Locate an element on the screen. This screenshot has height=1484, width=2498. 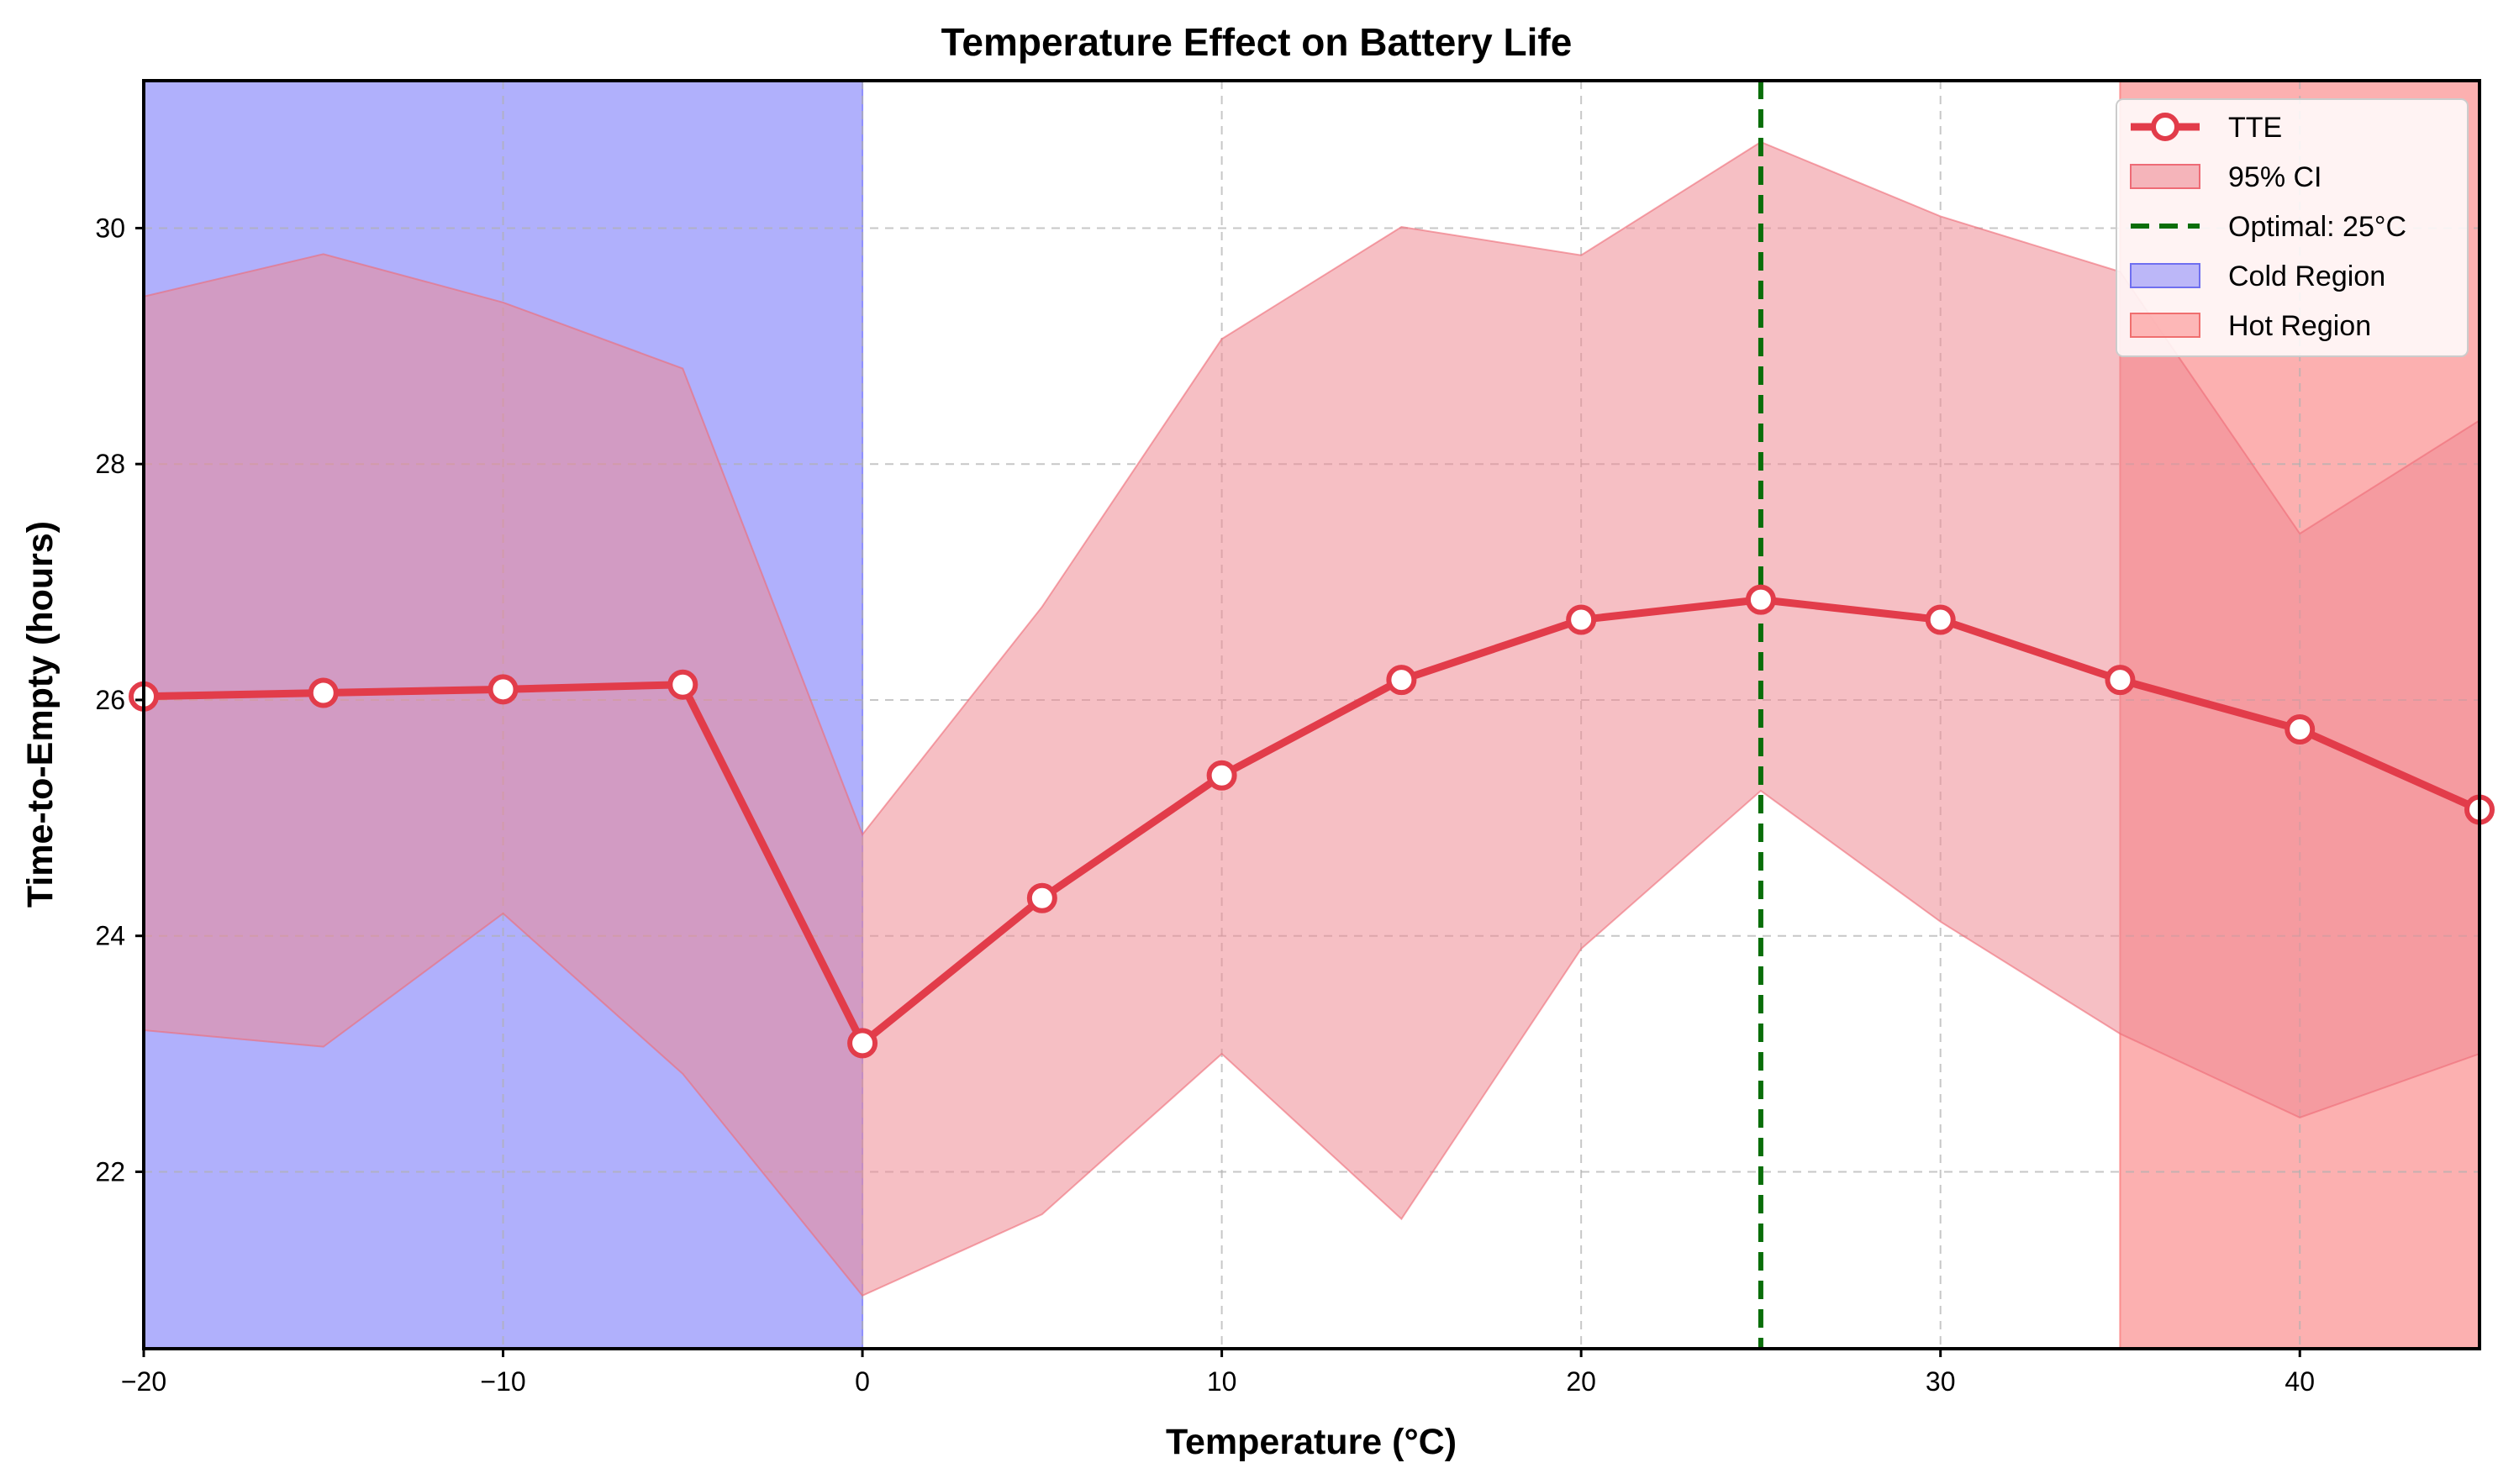
y-tick-label: 28 is located at coordinates (110, 464).